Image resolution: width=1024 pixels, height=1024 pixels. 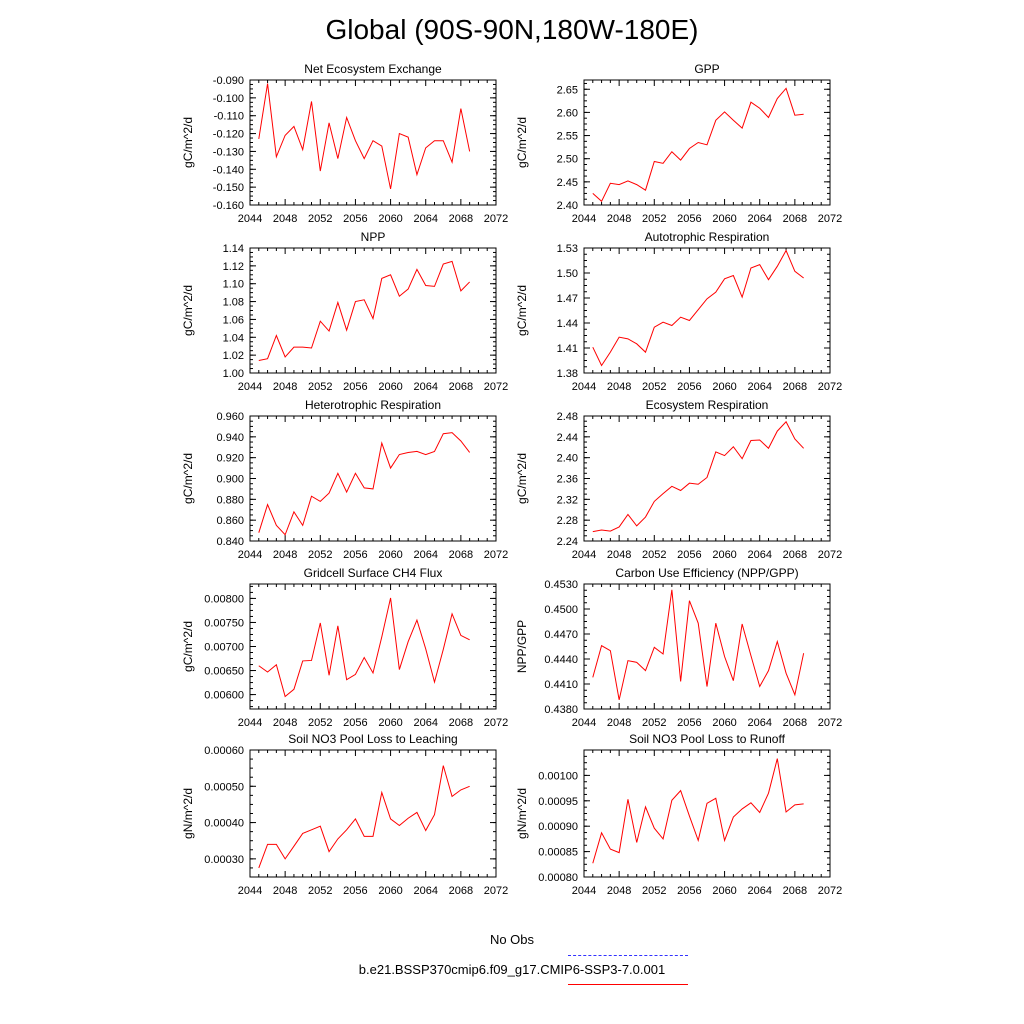 I want to click on chart-title: Carbon Use Efficiency (NPP/GPP), so click(x=706, y=573).